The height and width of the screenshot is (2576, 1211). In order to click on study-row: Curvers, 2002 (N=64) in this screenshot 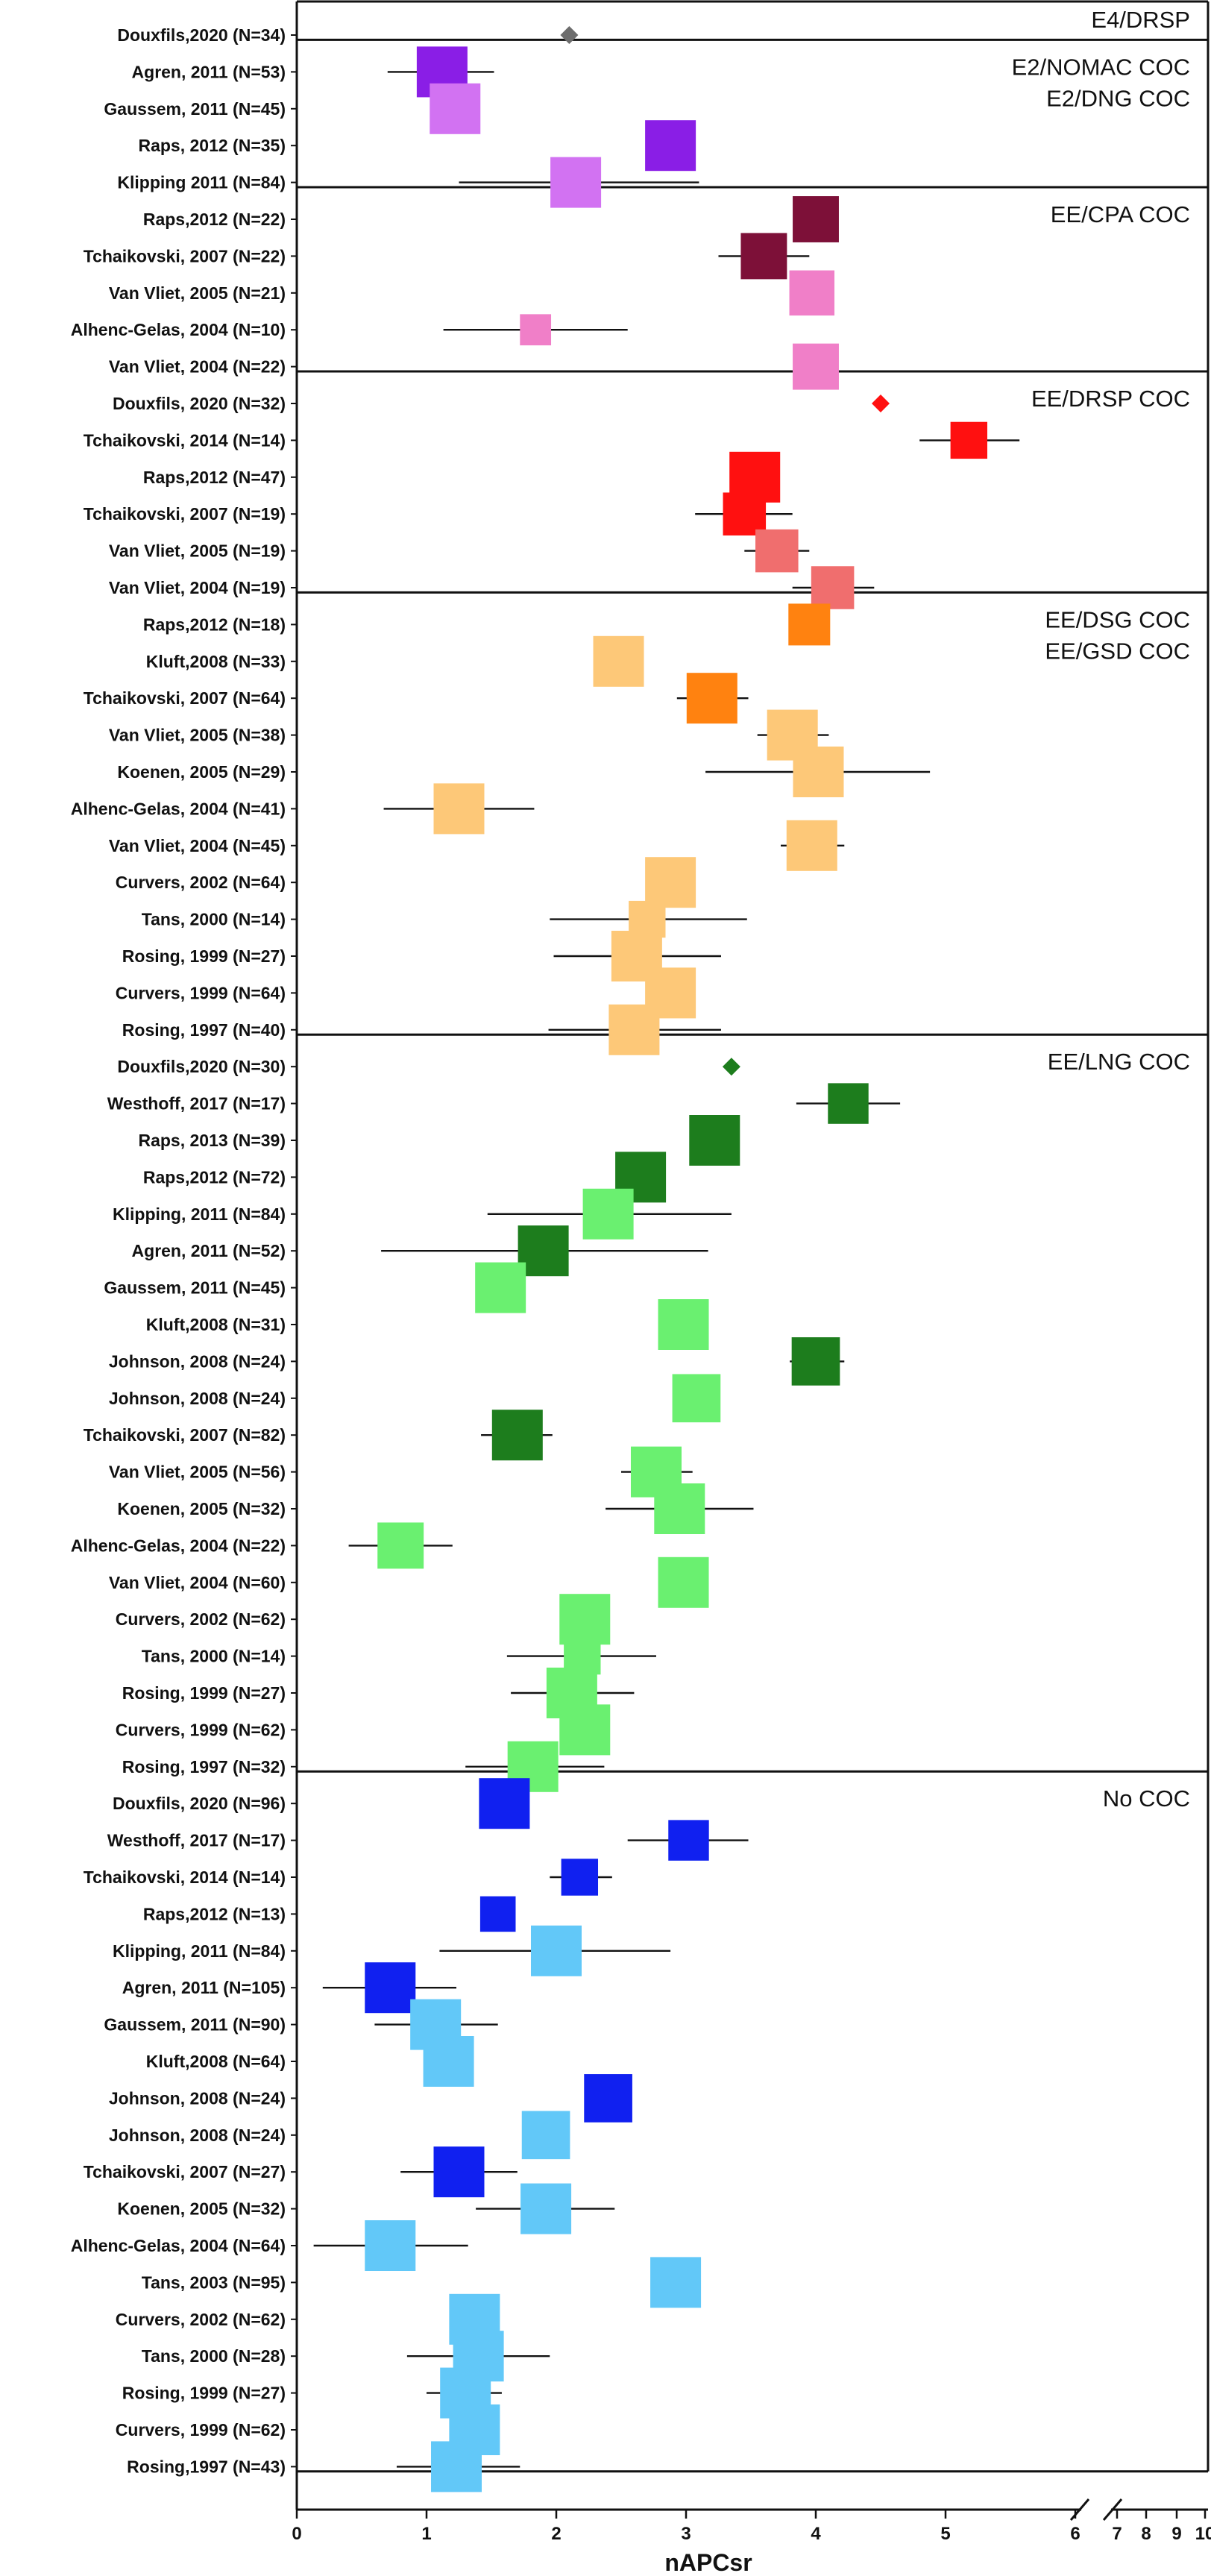, I will do `click(406, 883)`.